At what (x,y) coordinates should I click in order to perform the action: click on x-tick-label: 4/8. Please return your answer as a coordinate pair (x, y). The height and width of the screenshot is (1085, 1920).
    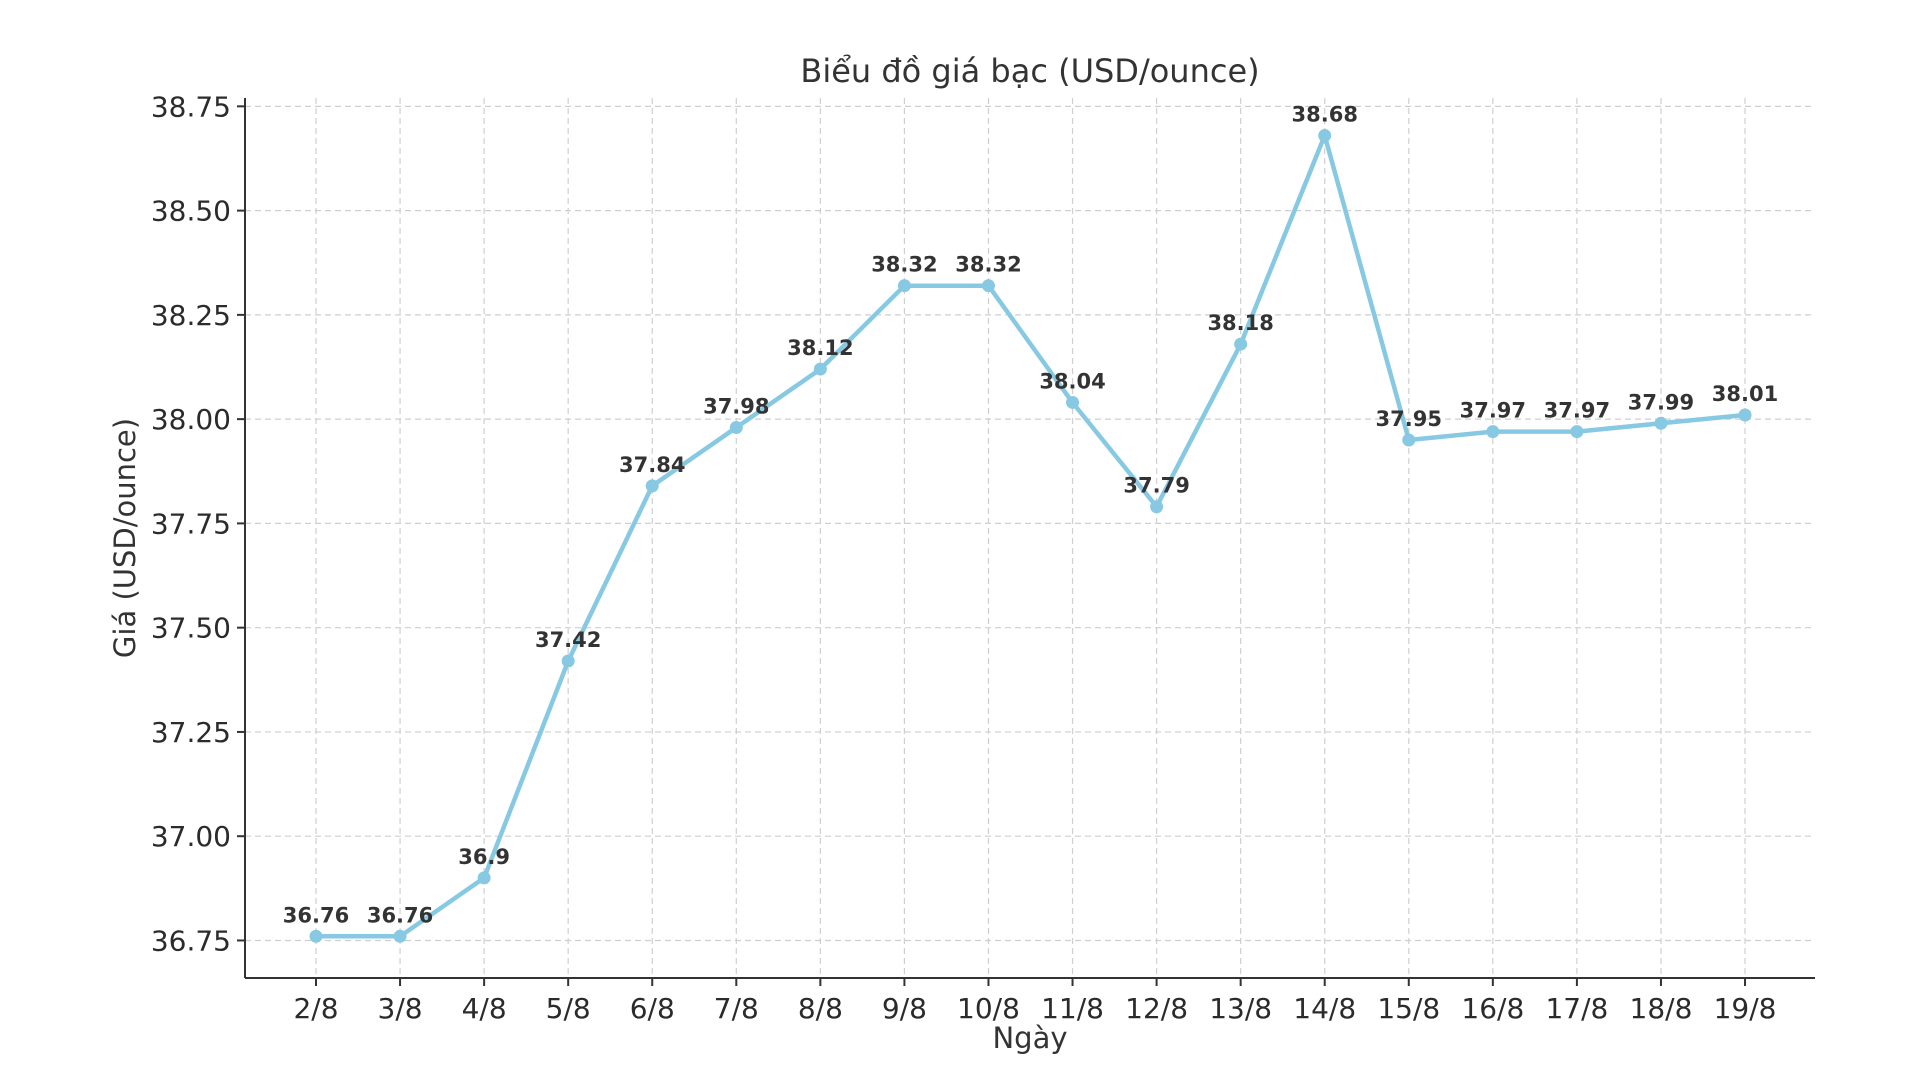
    Looking at the image, I should click on (484, 1008).